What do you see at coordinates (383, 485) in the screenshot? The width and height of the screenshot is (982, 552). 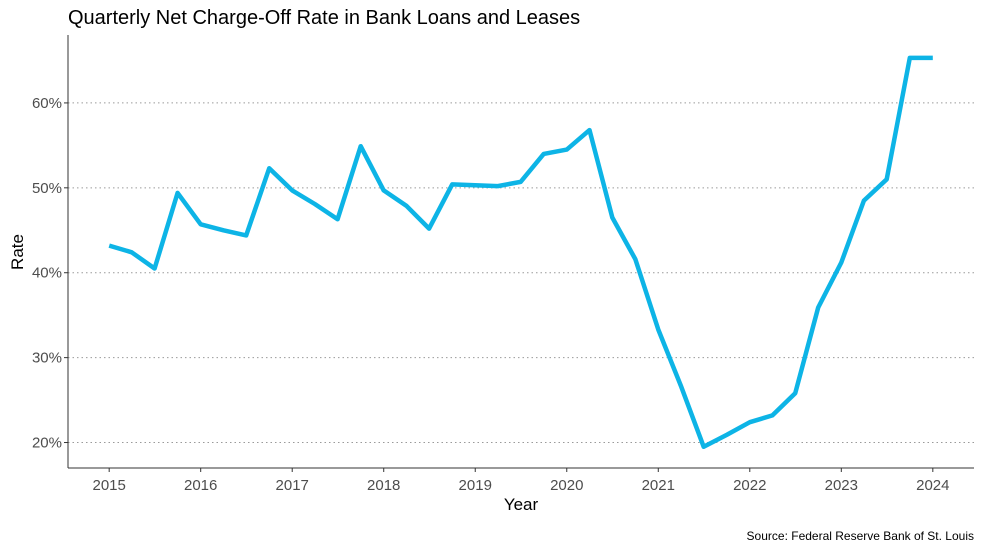 I see `x-tick-label: 2018` at bounding box center [383, 485].